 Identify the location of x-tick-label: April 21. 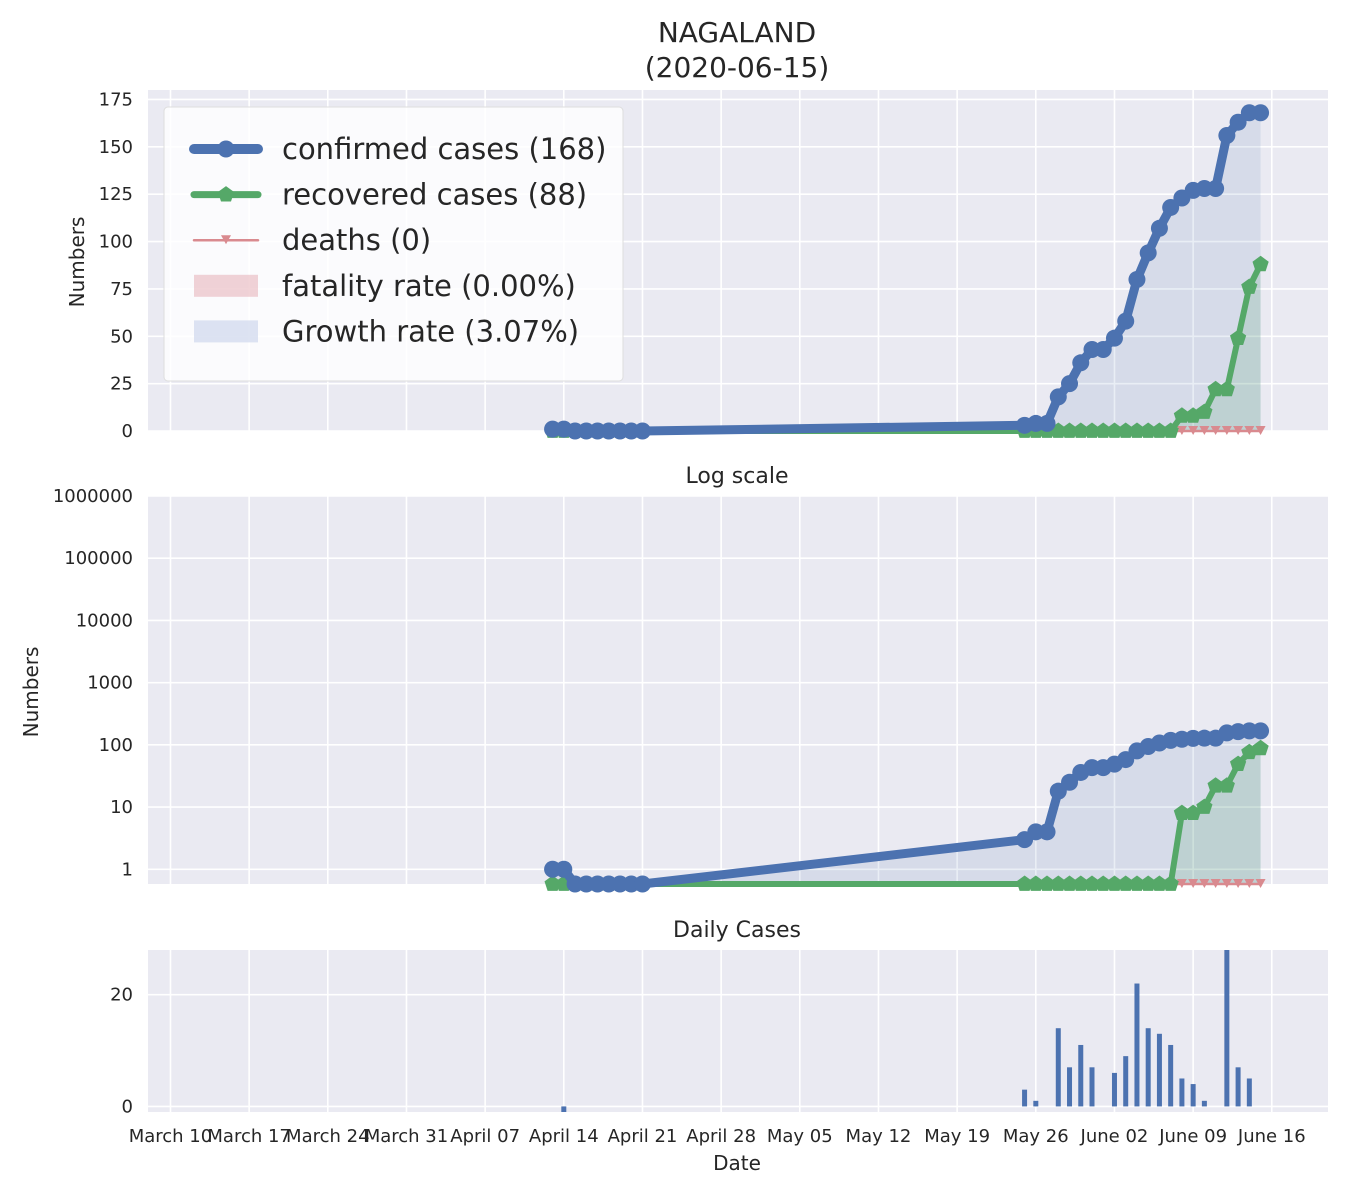
(643, 1136).